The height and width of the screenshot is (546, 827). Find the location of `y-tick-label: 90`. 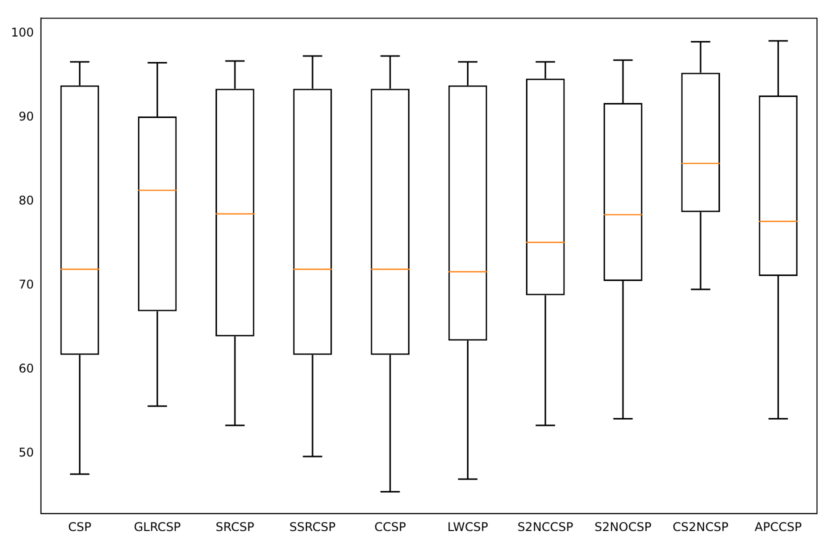

y-tick-label: 90 is located at coordinates (26, 116).